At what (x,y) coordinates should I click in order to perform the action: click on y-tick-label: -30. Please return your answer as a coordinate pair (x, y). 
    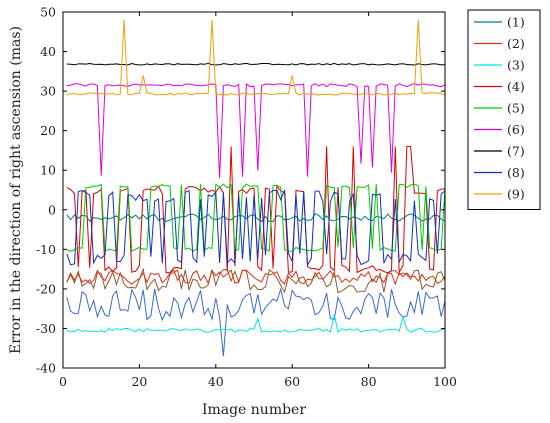
    Looking at the image, I should click on (46, 328).